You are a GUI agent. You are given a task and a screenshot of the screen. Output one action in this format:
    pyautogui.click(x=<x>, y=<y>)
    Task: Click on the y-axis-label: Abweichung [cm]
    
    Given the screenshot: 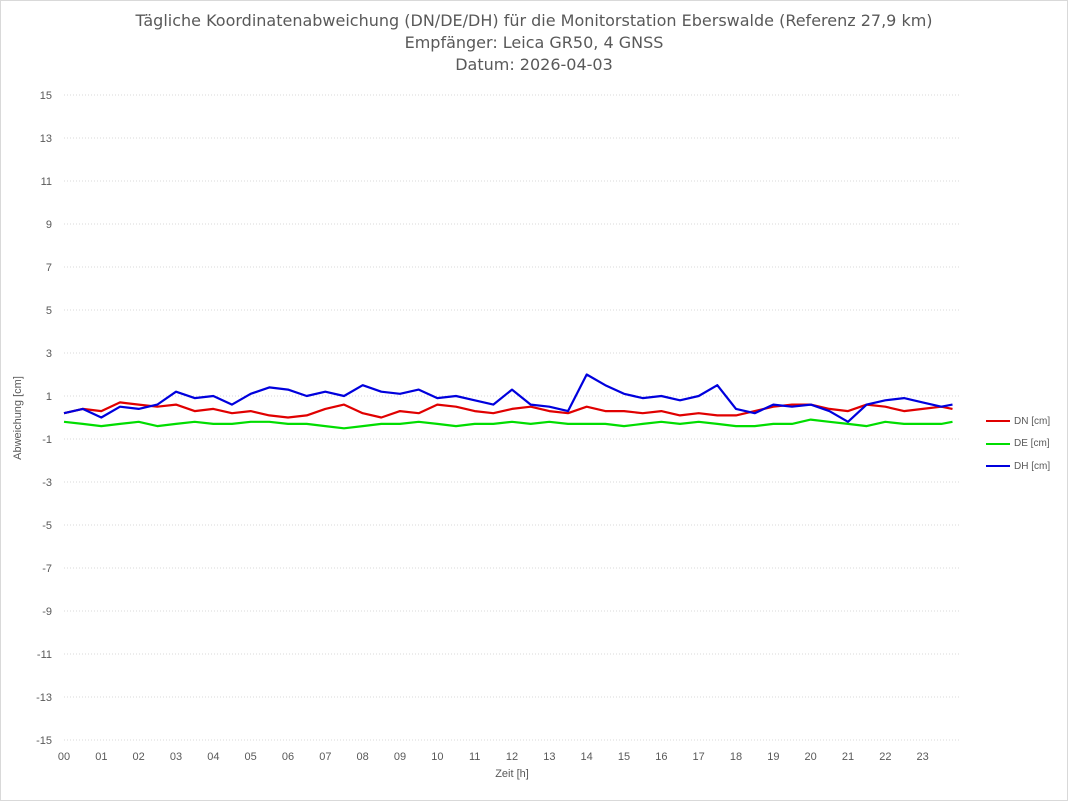 What is the action you would take?
    pyautogui.click(x=18, y=418)
    